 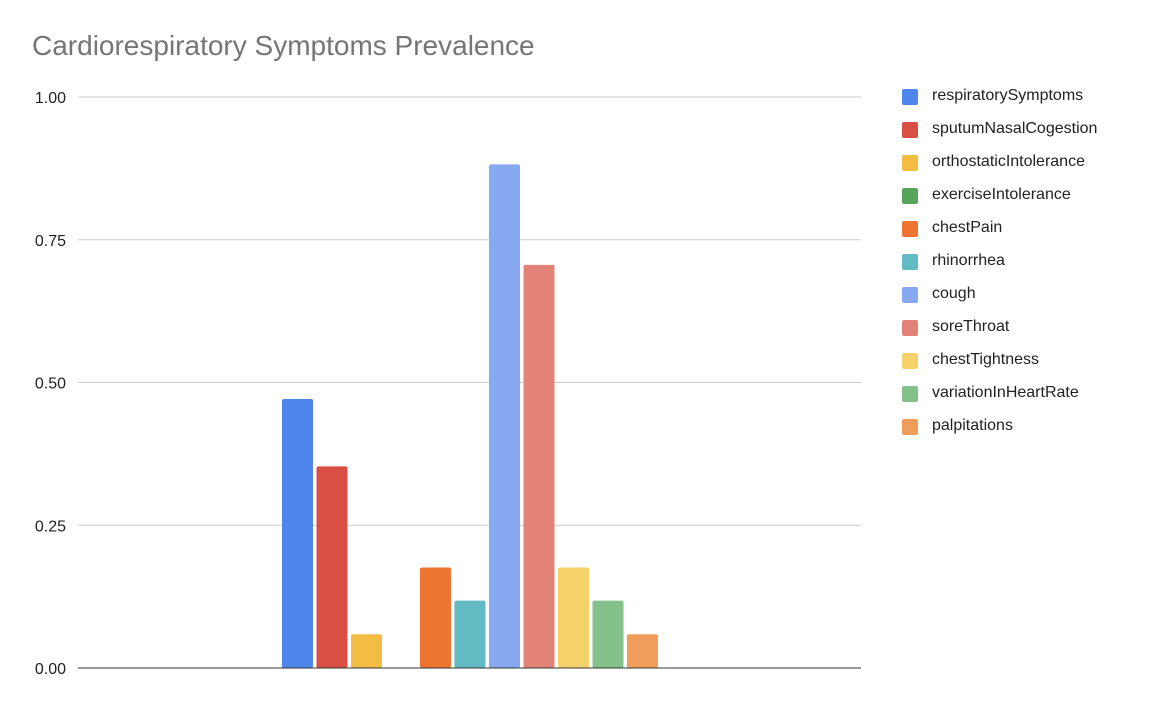 I want to click on bar-orthostaticIntolerance, so click(x=366, y=651).